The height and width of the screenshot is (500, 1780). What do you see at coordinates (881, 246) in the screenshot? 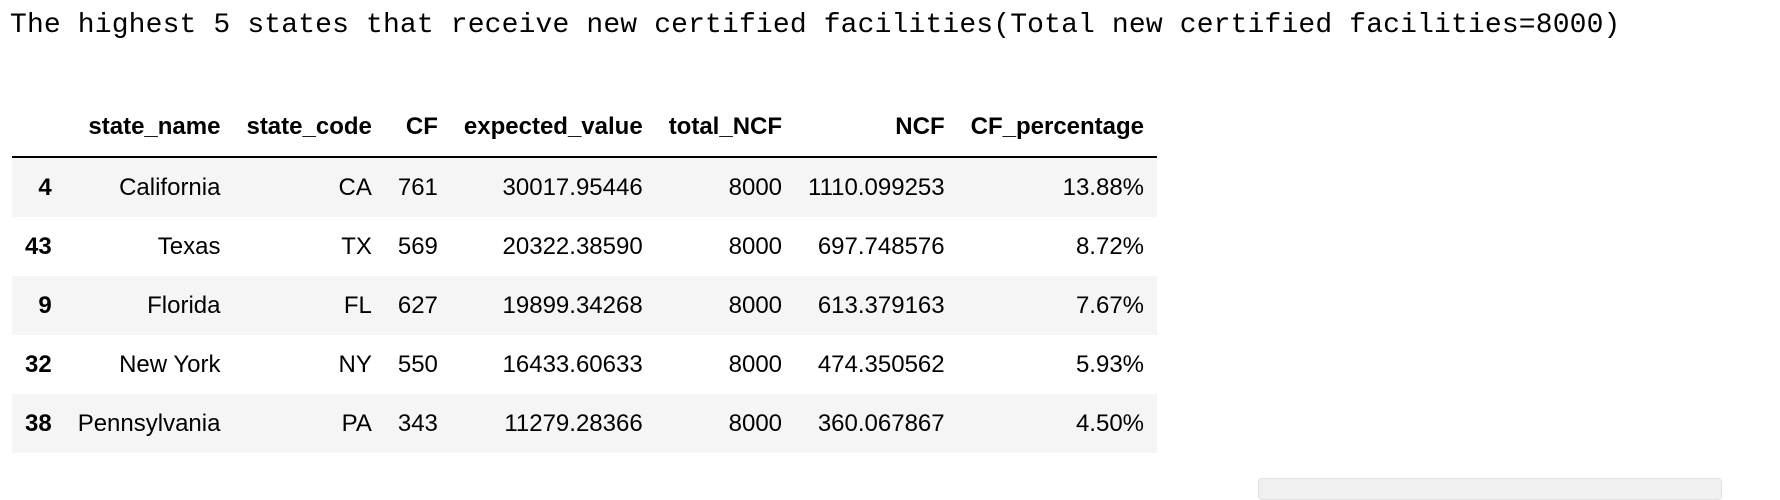
I see `cell-ncf: 697.748576` at bounding box center [881, 246].